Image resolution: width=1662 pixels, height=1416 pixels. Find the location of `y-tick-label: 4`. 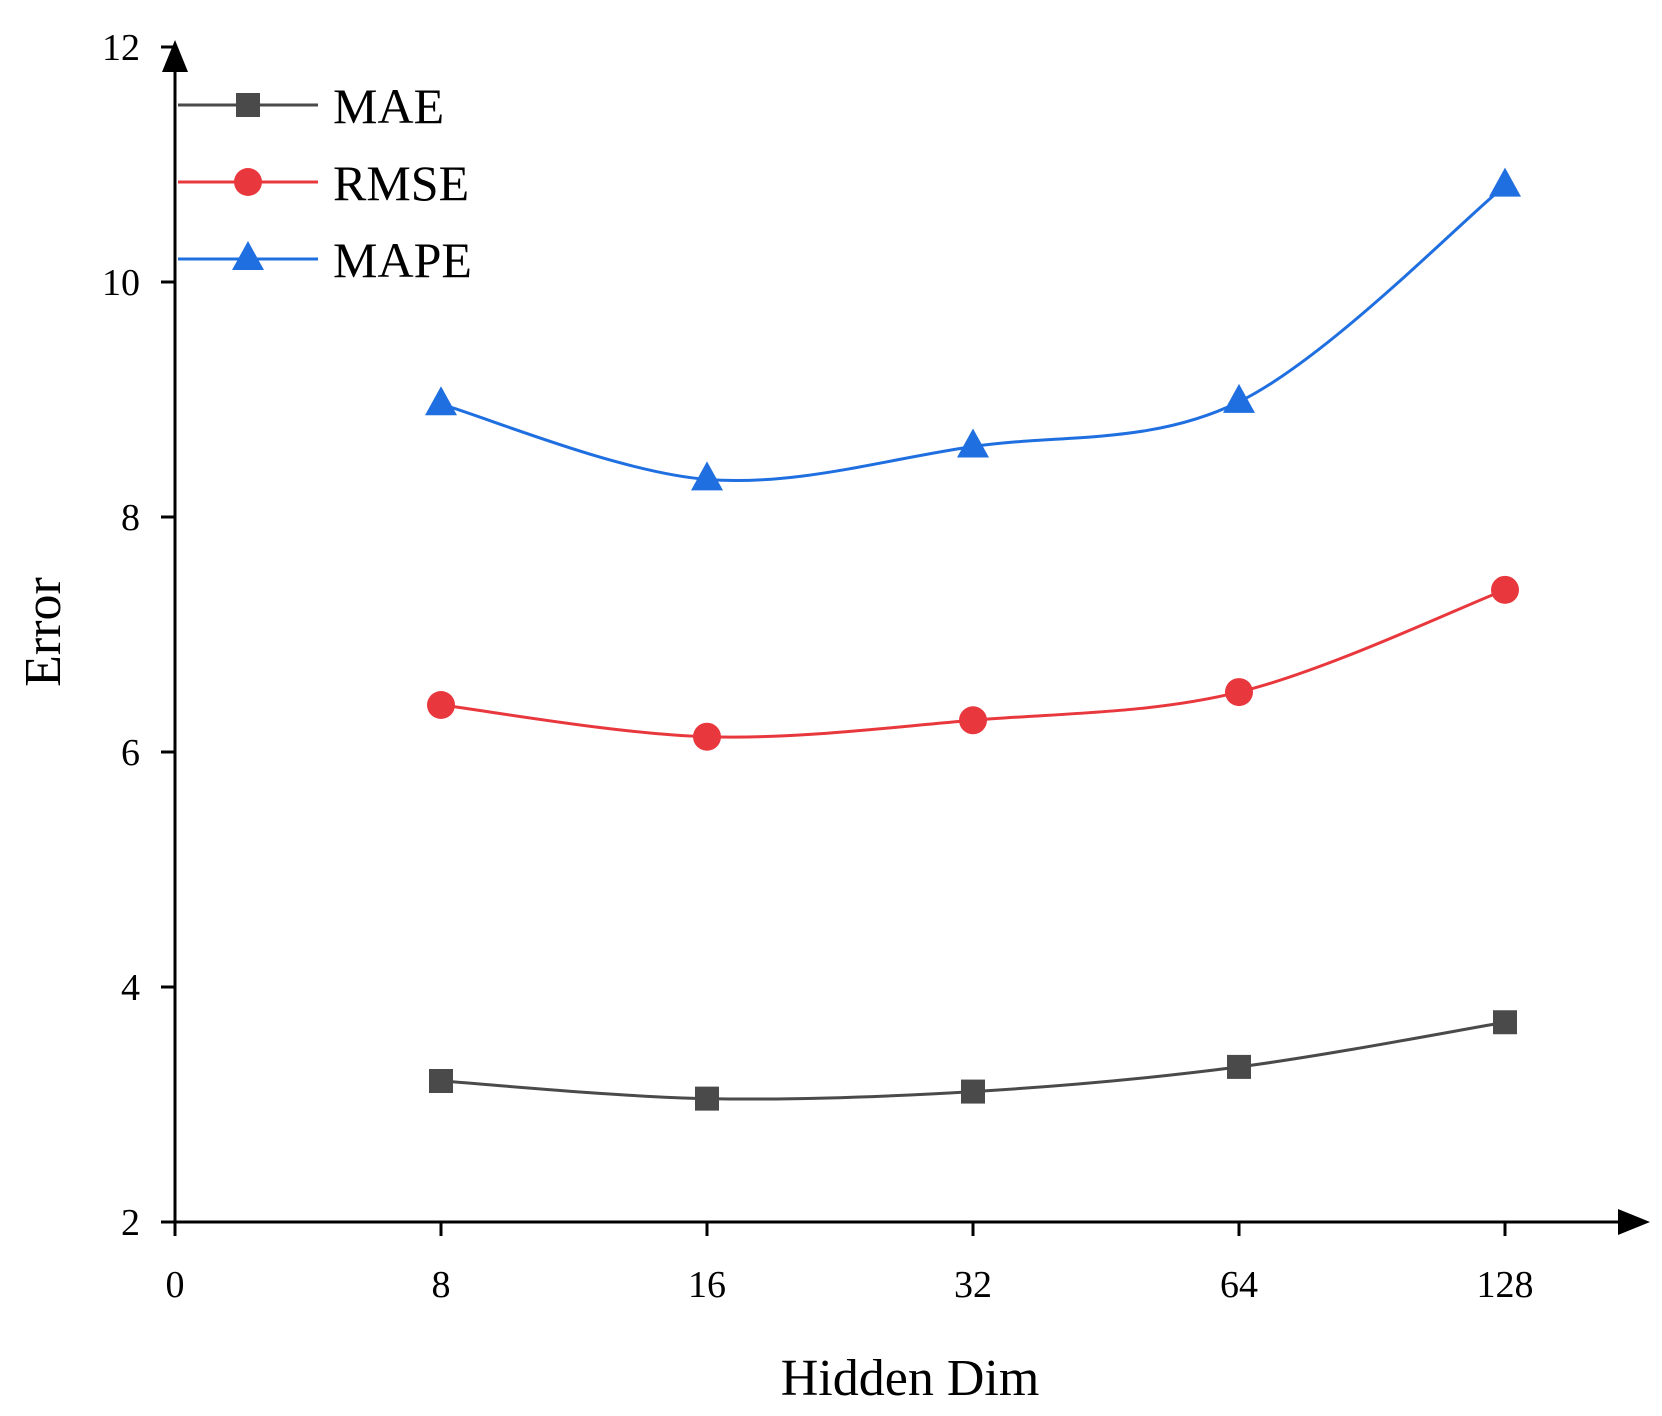

y-tick-label: 4 is located at coordinates (130, 988).